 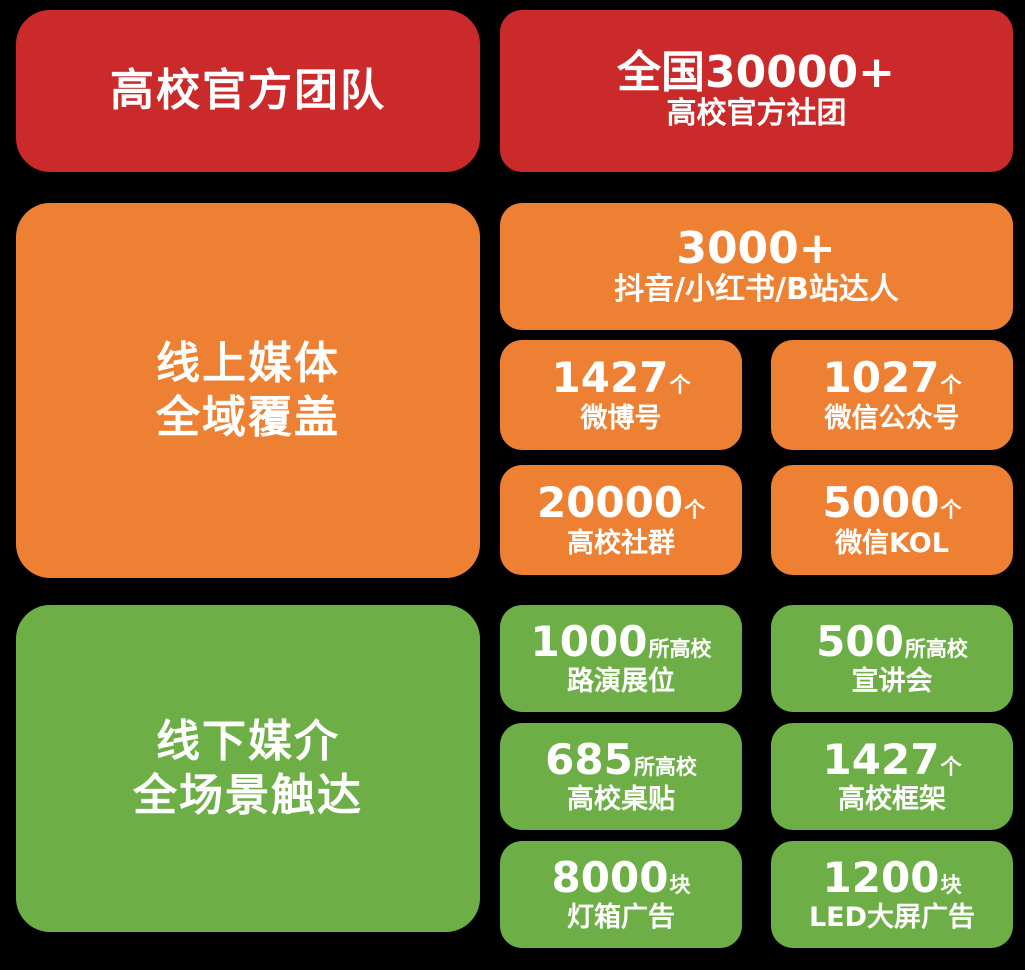 I want to click on section-label-line: 高校官方团队, so click(x=248, y=91).